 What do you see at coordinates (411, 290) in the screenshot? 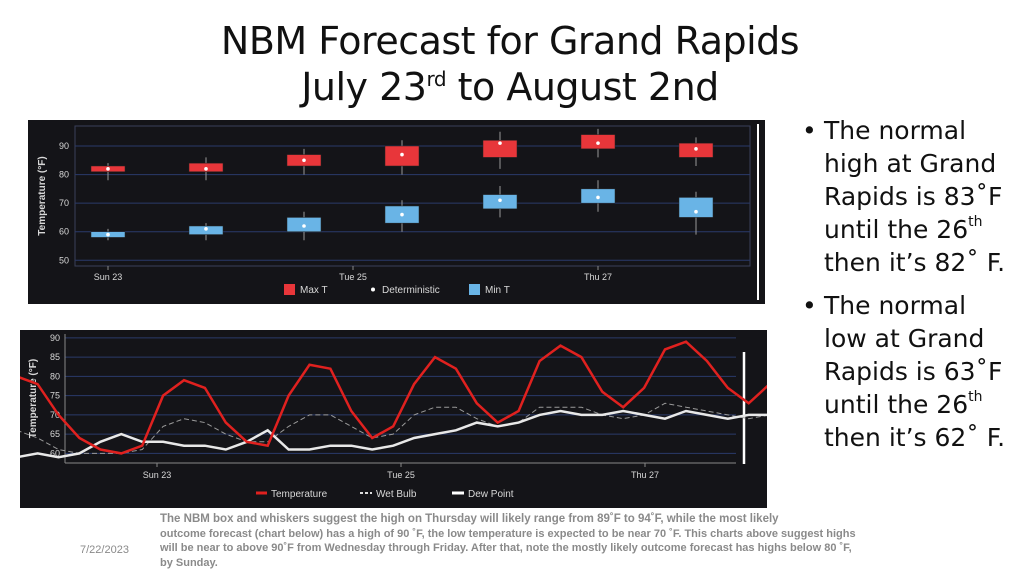
I see `legend-label-deterministic: Deterministic` at bounding box center [411, 290].